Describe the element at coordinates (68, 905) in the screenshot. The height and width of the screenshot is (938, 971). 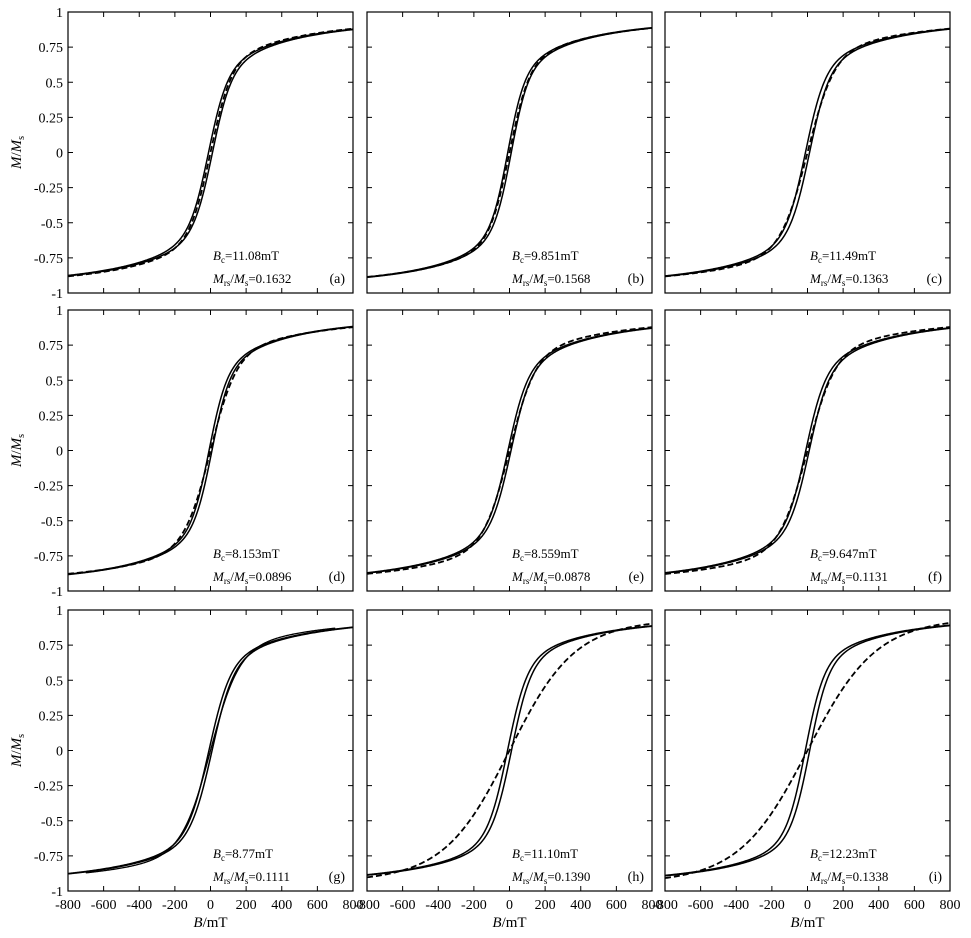
I see `x-tick-label: -800` at that location.